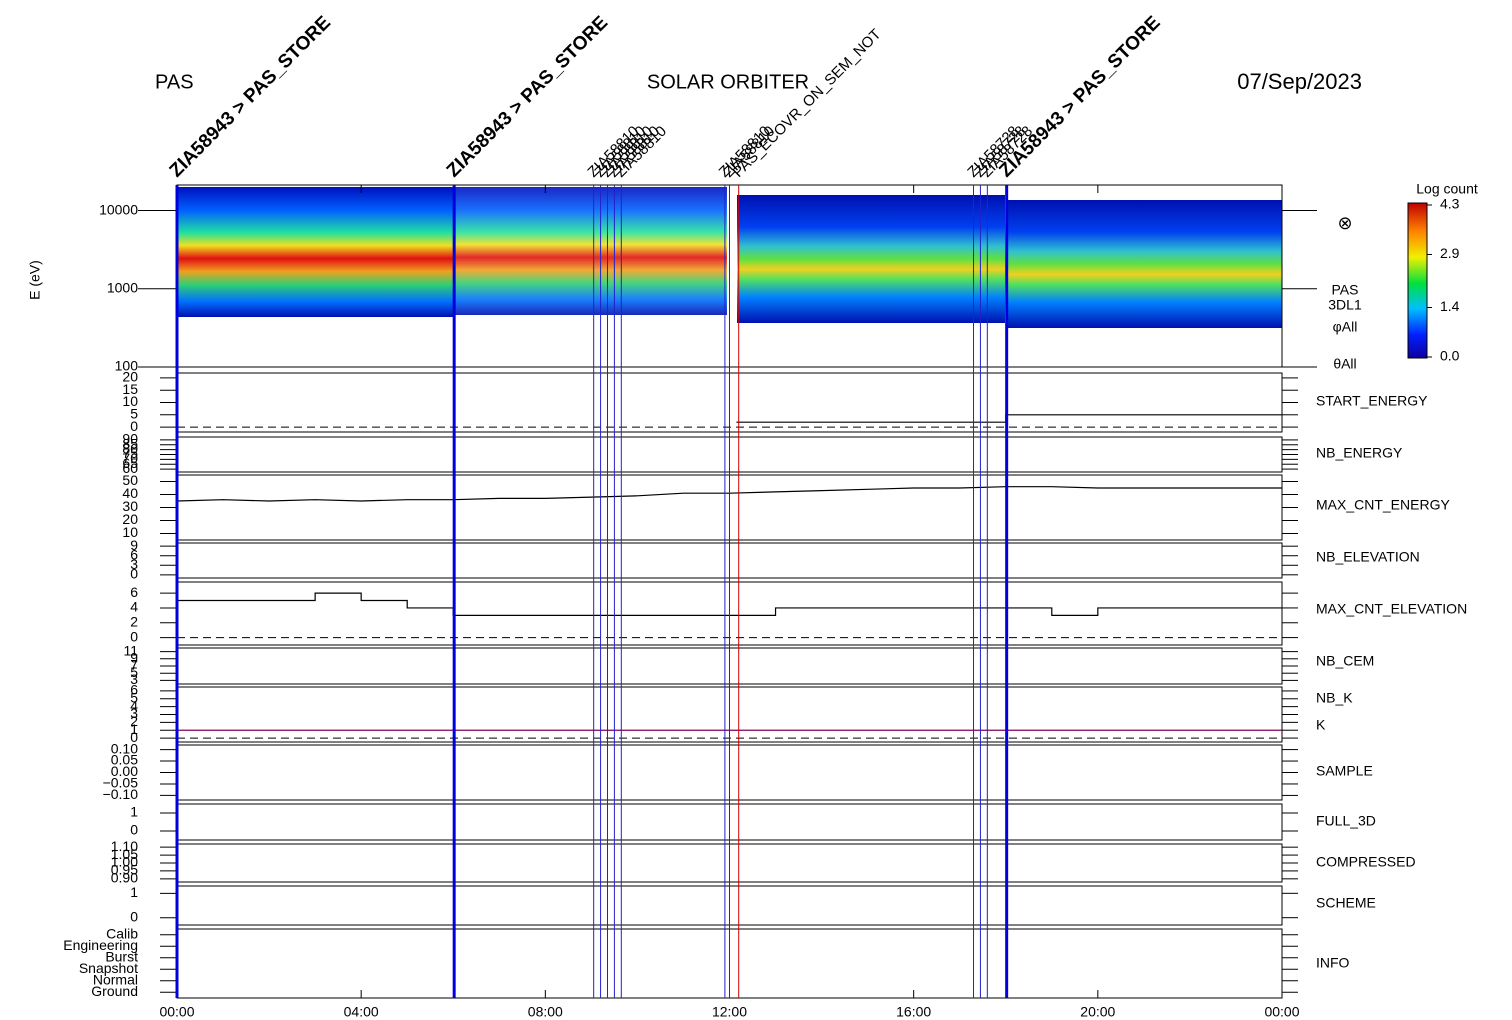  I want to click on y-tick-label: Engineering, so click(100, 945).